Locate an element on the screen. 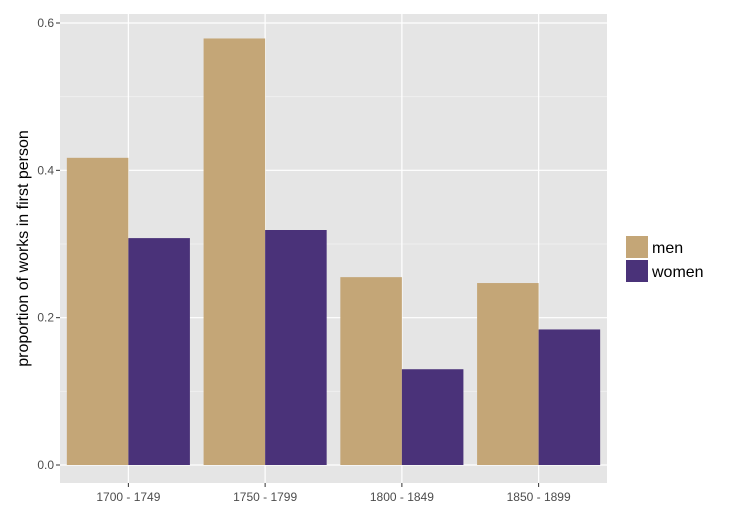 This screenshot has width=745, height=531. x-tick-label: 1750 - 1799 is located at coordinates (265, 497).